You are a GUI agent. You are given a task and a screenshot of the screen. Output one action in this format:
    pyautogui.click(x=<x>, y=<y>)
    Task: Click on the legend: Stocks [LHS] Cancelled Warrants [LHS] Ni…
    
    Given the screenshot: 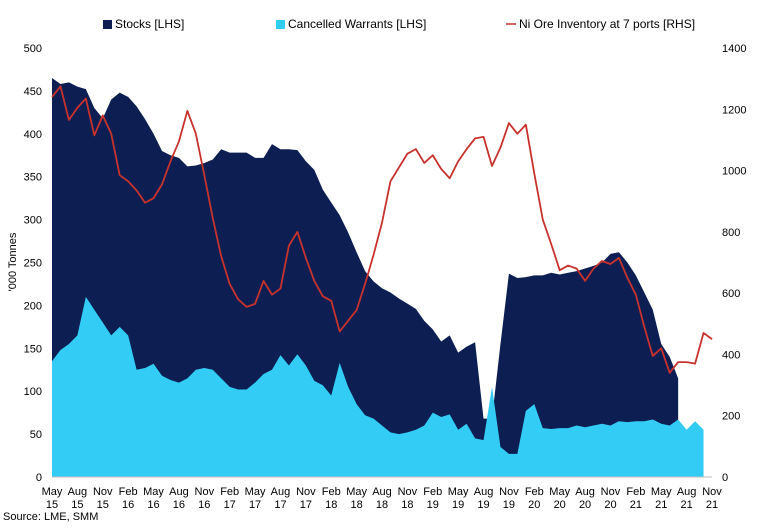 What is the action you would take?
    pyautogui.click(x=399, y=24)
    